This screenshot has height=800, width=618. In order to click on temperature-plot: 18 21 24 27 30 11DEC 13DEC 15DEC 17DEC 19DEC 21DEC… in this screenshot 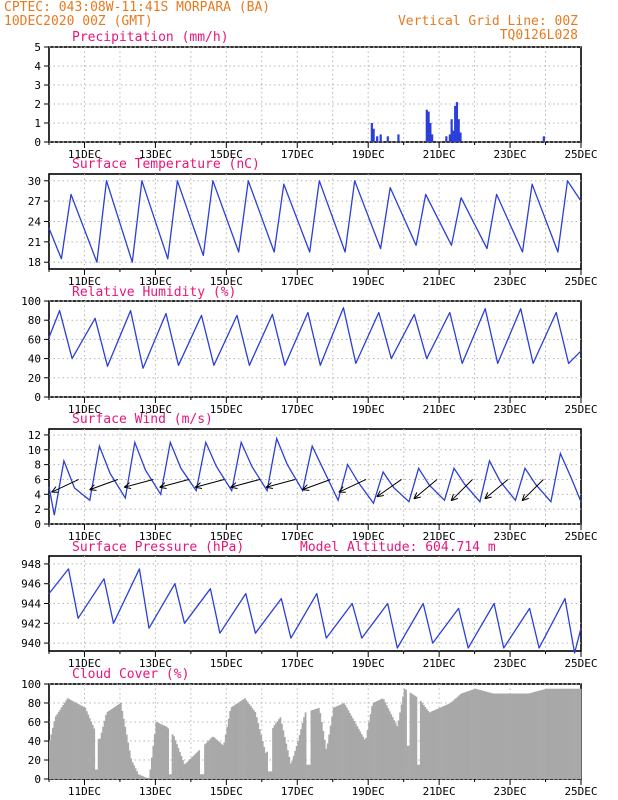, I will do `click(313, 230)`.